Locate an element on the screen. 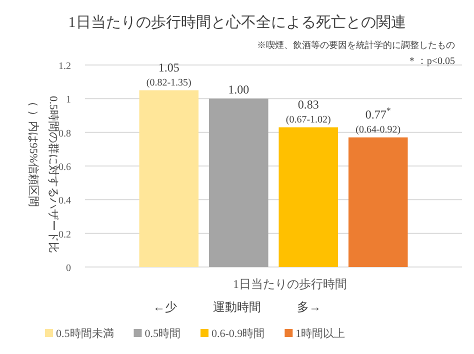 The image size is (474, 354). legend-label: 0.5時間 is located at coordinates (162, 333).